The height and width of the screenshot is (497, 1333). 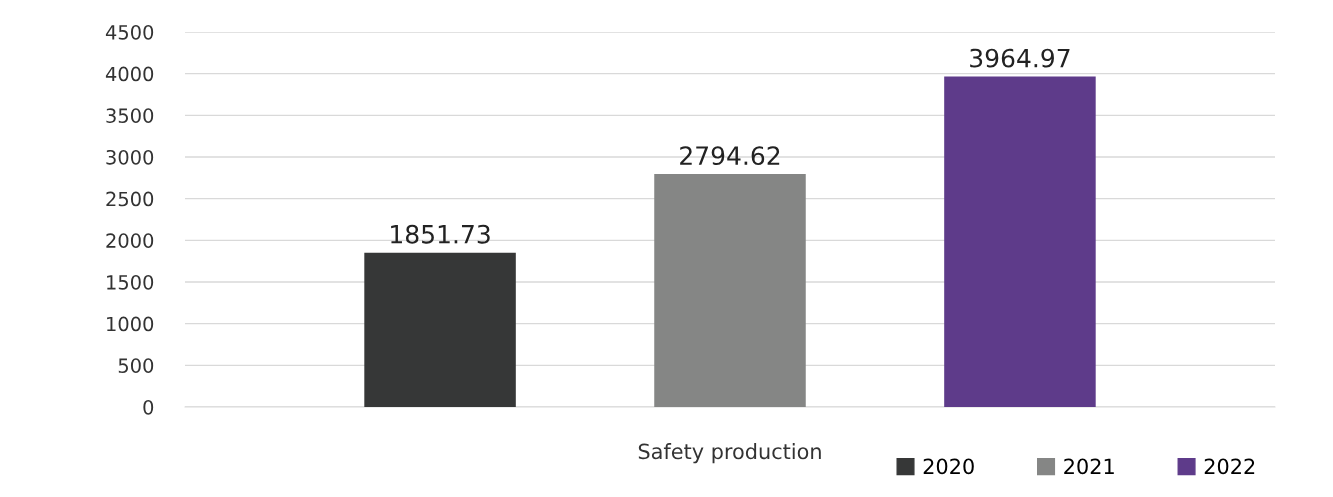 What do you see at coordinates (730, 156) in the screenshot?
I see `data-label: 2794.62` at bounding box center [730, 156].